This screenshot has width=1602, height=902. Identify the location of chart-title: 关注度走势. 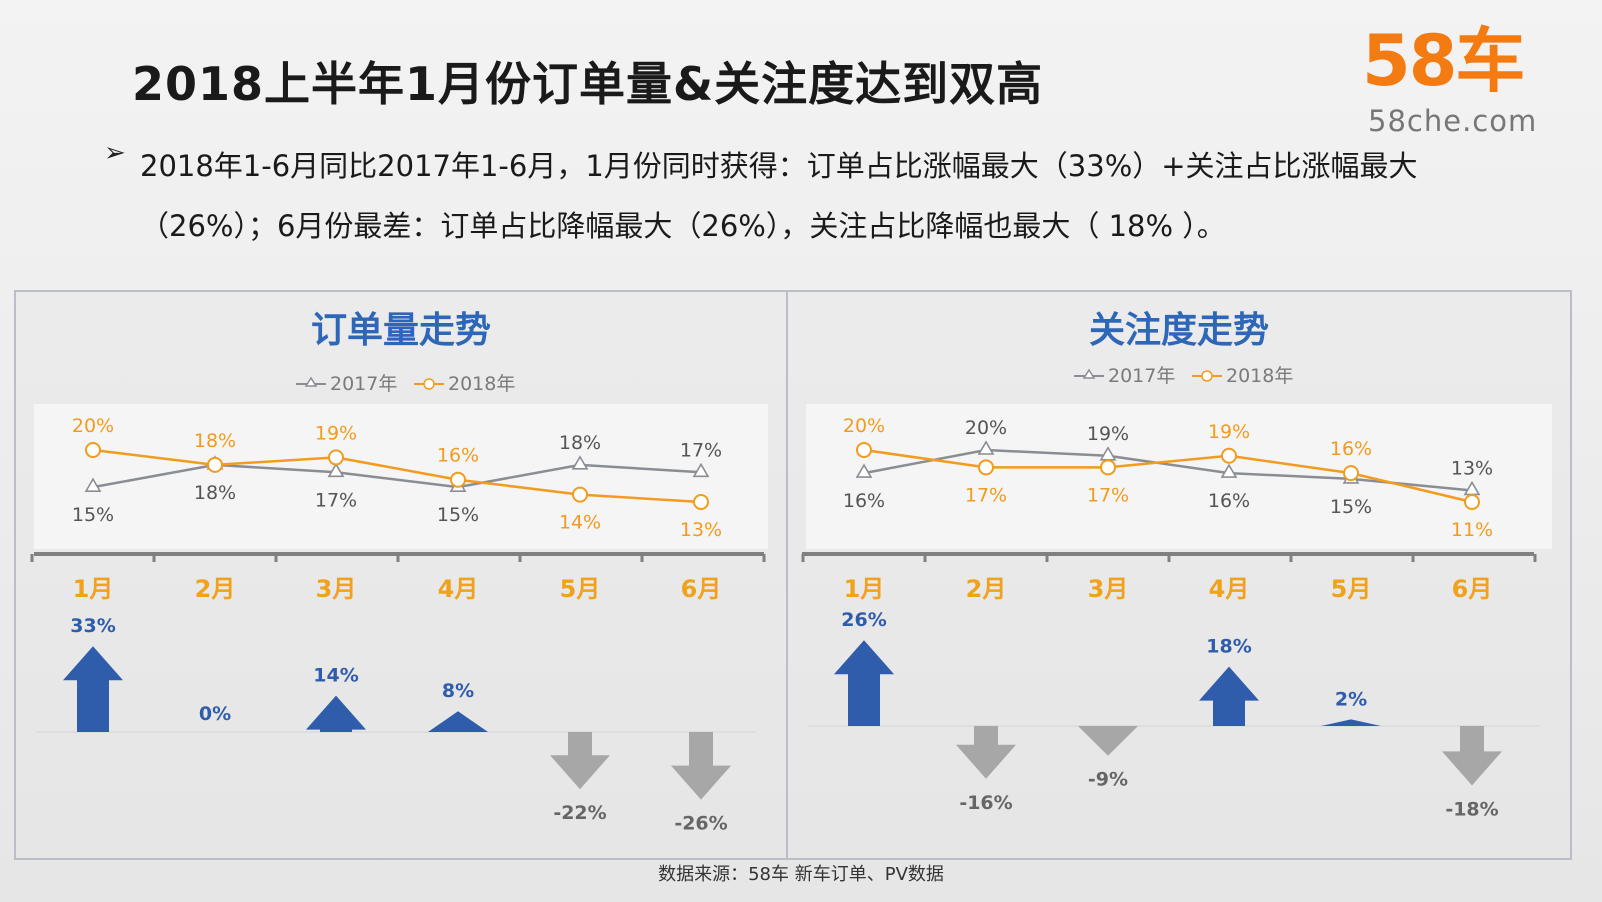
(1179, 330).